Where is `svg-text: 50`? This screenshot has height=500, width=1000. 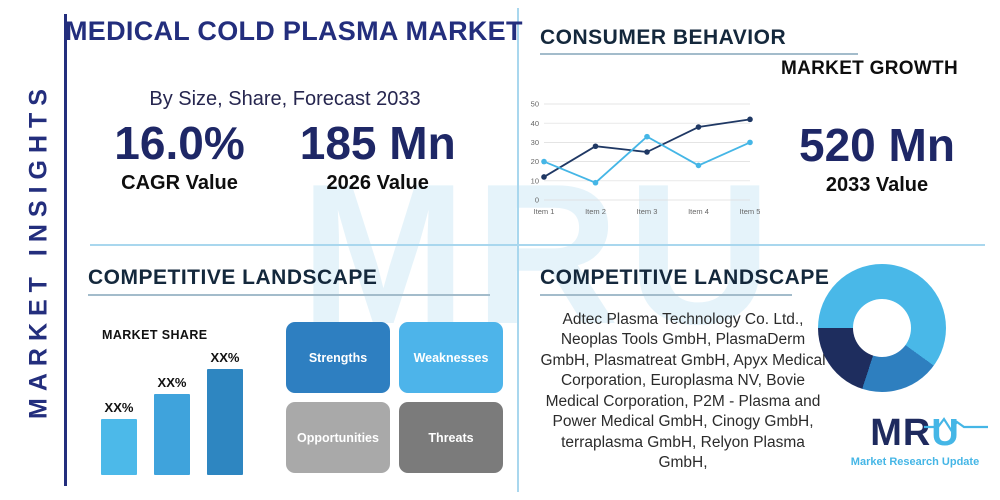 svg-text: 50 is located at coordinates (535, 104).